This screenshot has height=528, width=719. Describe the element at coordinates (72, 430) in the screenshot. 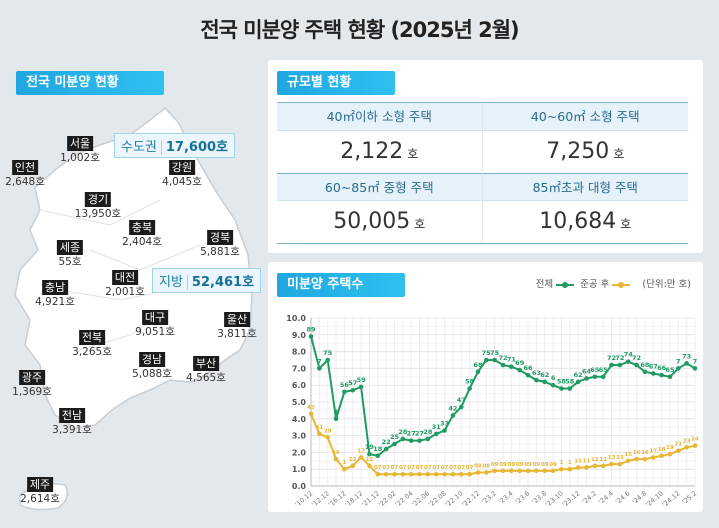

I see `region-value: 3,391호` at that location.